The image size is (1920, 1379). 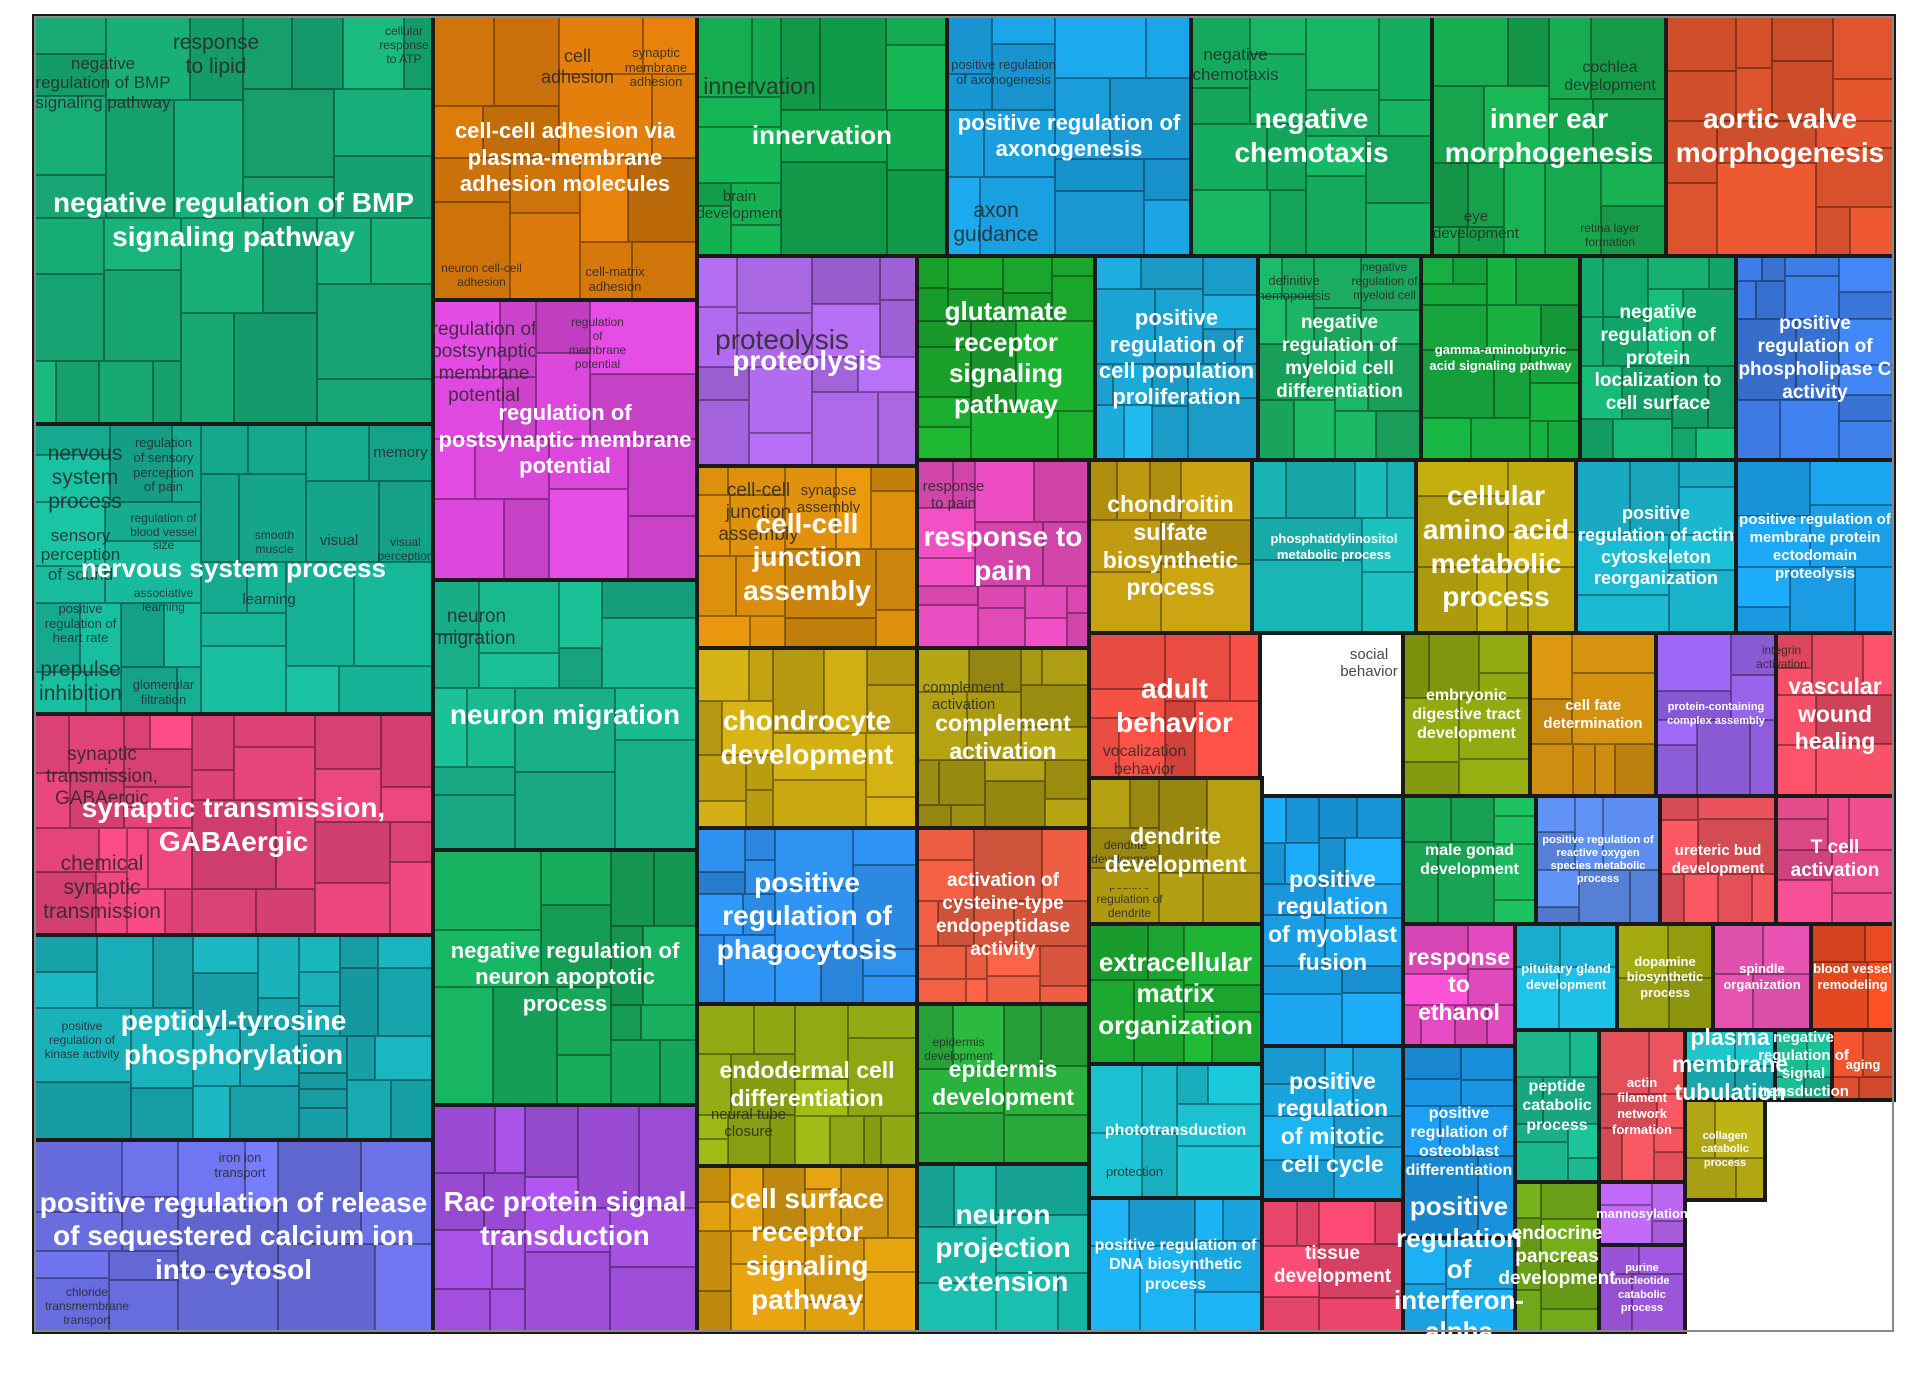 What do you see at coordinates (1175, 850) in the screenshot?
I see `treemap-group-label: dendrite development` at bounding box center [1175, 850].